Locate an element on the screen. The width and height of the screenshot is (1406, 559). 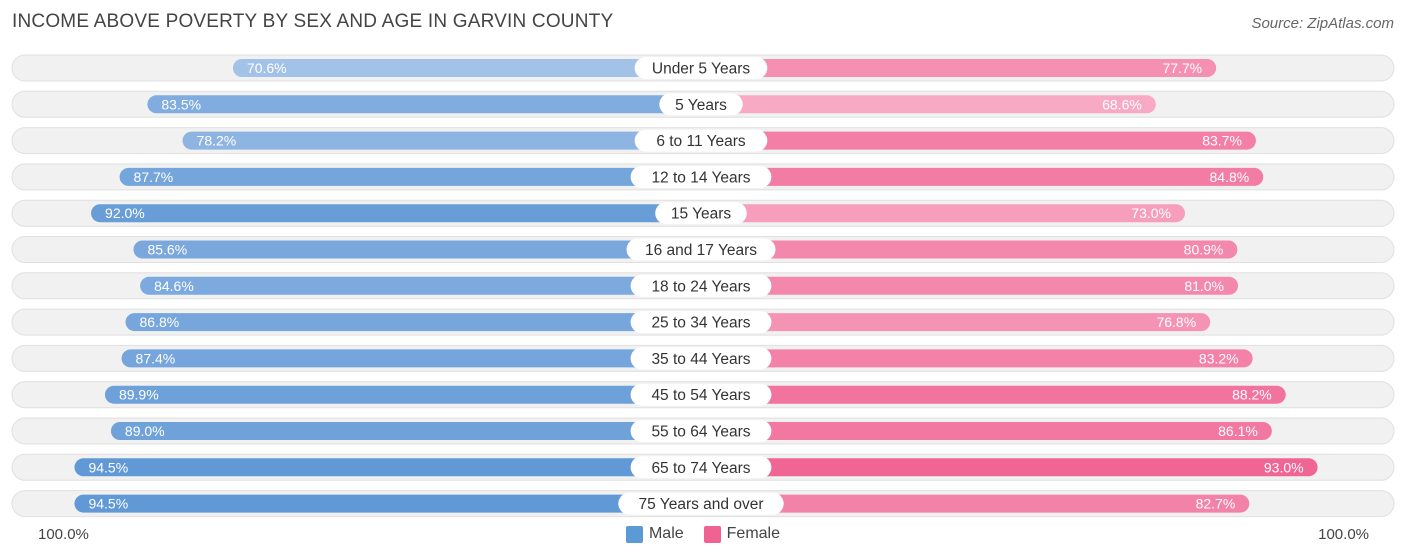
legend: Male Female is located at coordinates (703, 534).